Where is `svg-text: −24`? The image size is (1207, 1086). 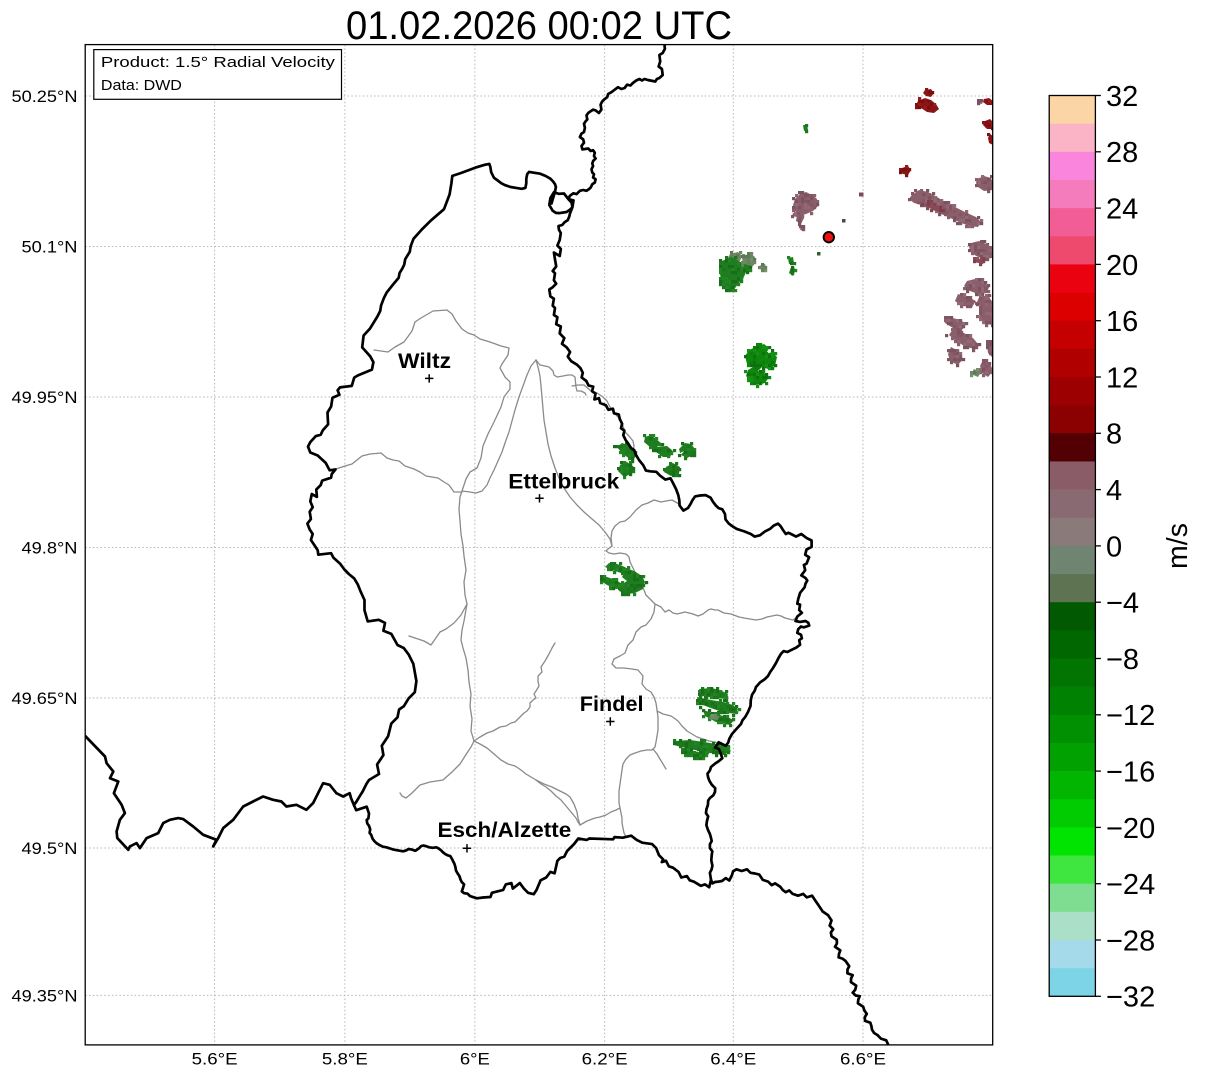 svg-text: −24 is located at coordinates (1130, 885).